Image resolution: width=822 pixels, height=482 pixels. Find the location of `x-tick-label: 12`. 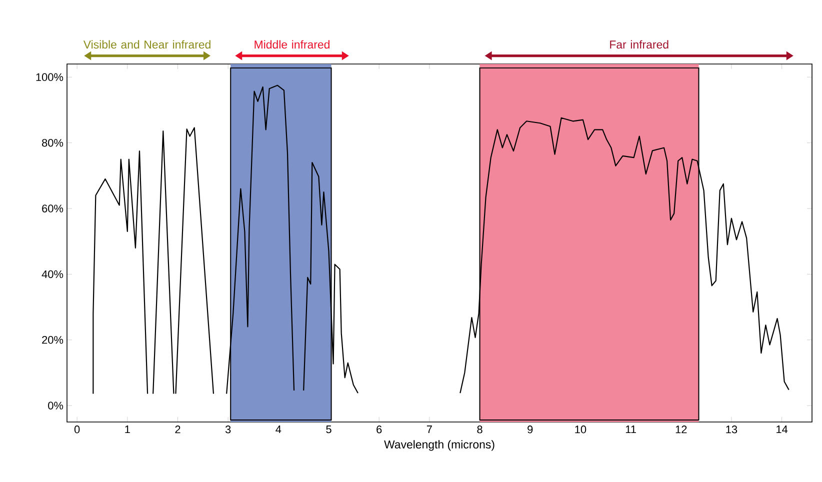

x-tick-label: 12 is located at coordinates (681, 430).